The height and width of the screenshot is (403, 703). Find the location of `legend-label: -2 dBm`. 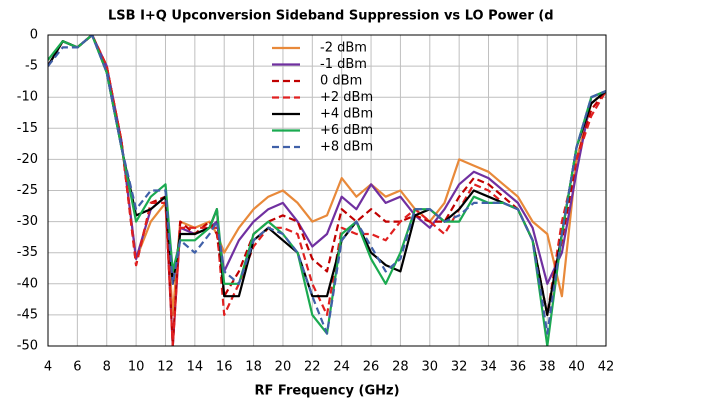

legend-label: -2 dBm is located at coordinates (343, 48).